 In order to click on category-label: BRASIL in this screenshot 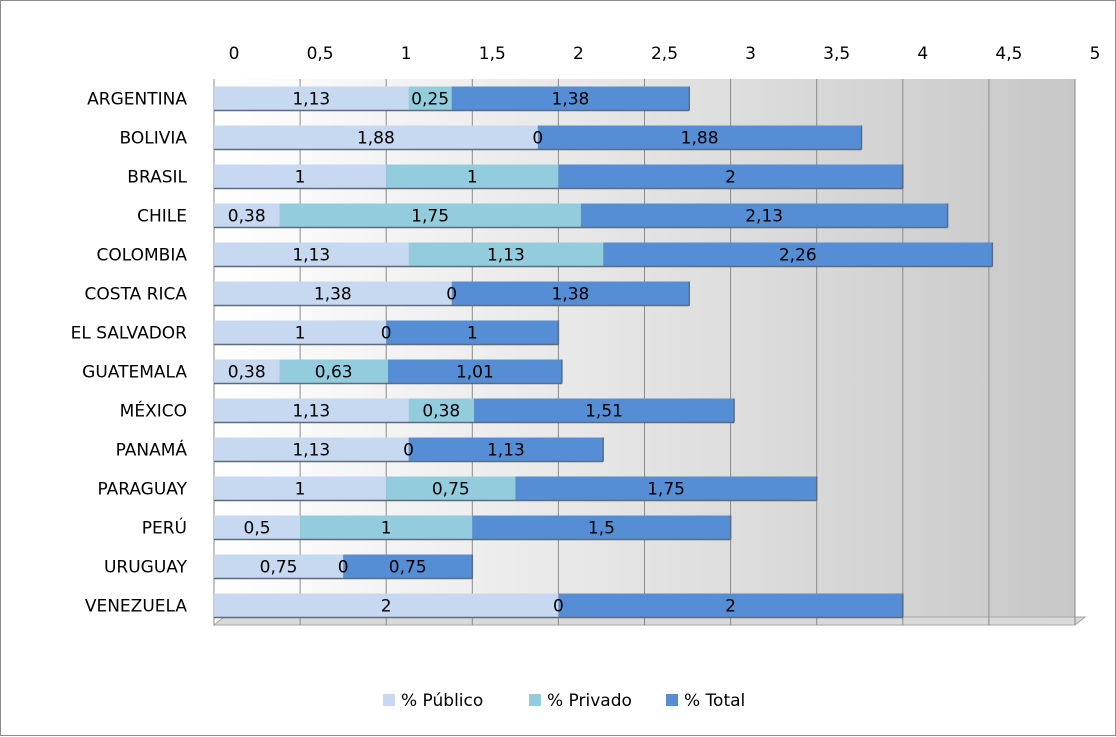, I will do `click(157, 178)`.